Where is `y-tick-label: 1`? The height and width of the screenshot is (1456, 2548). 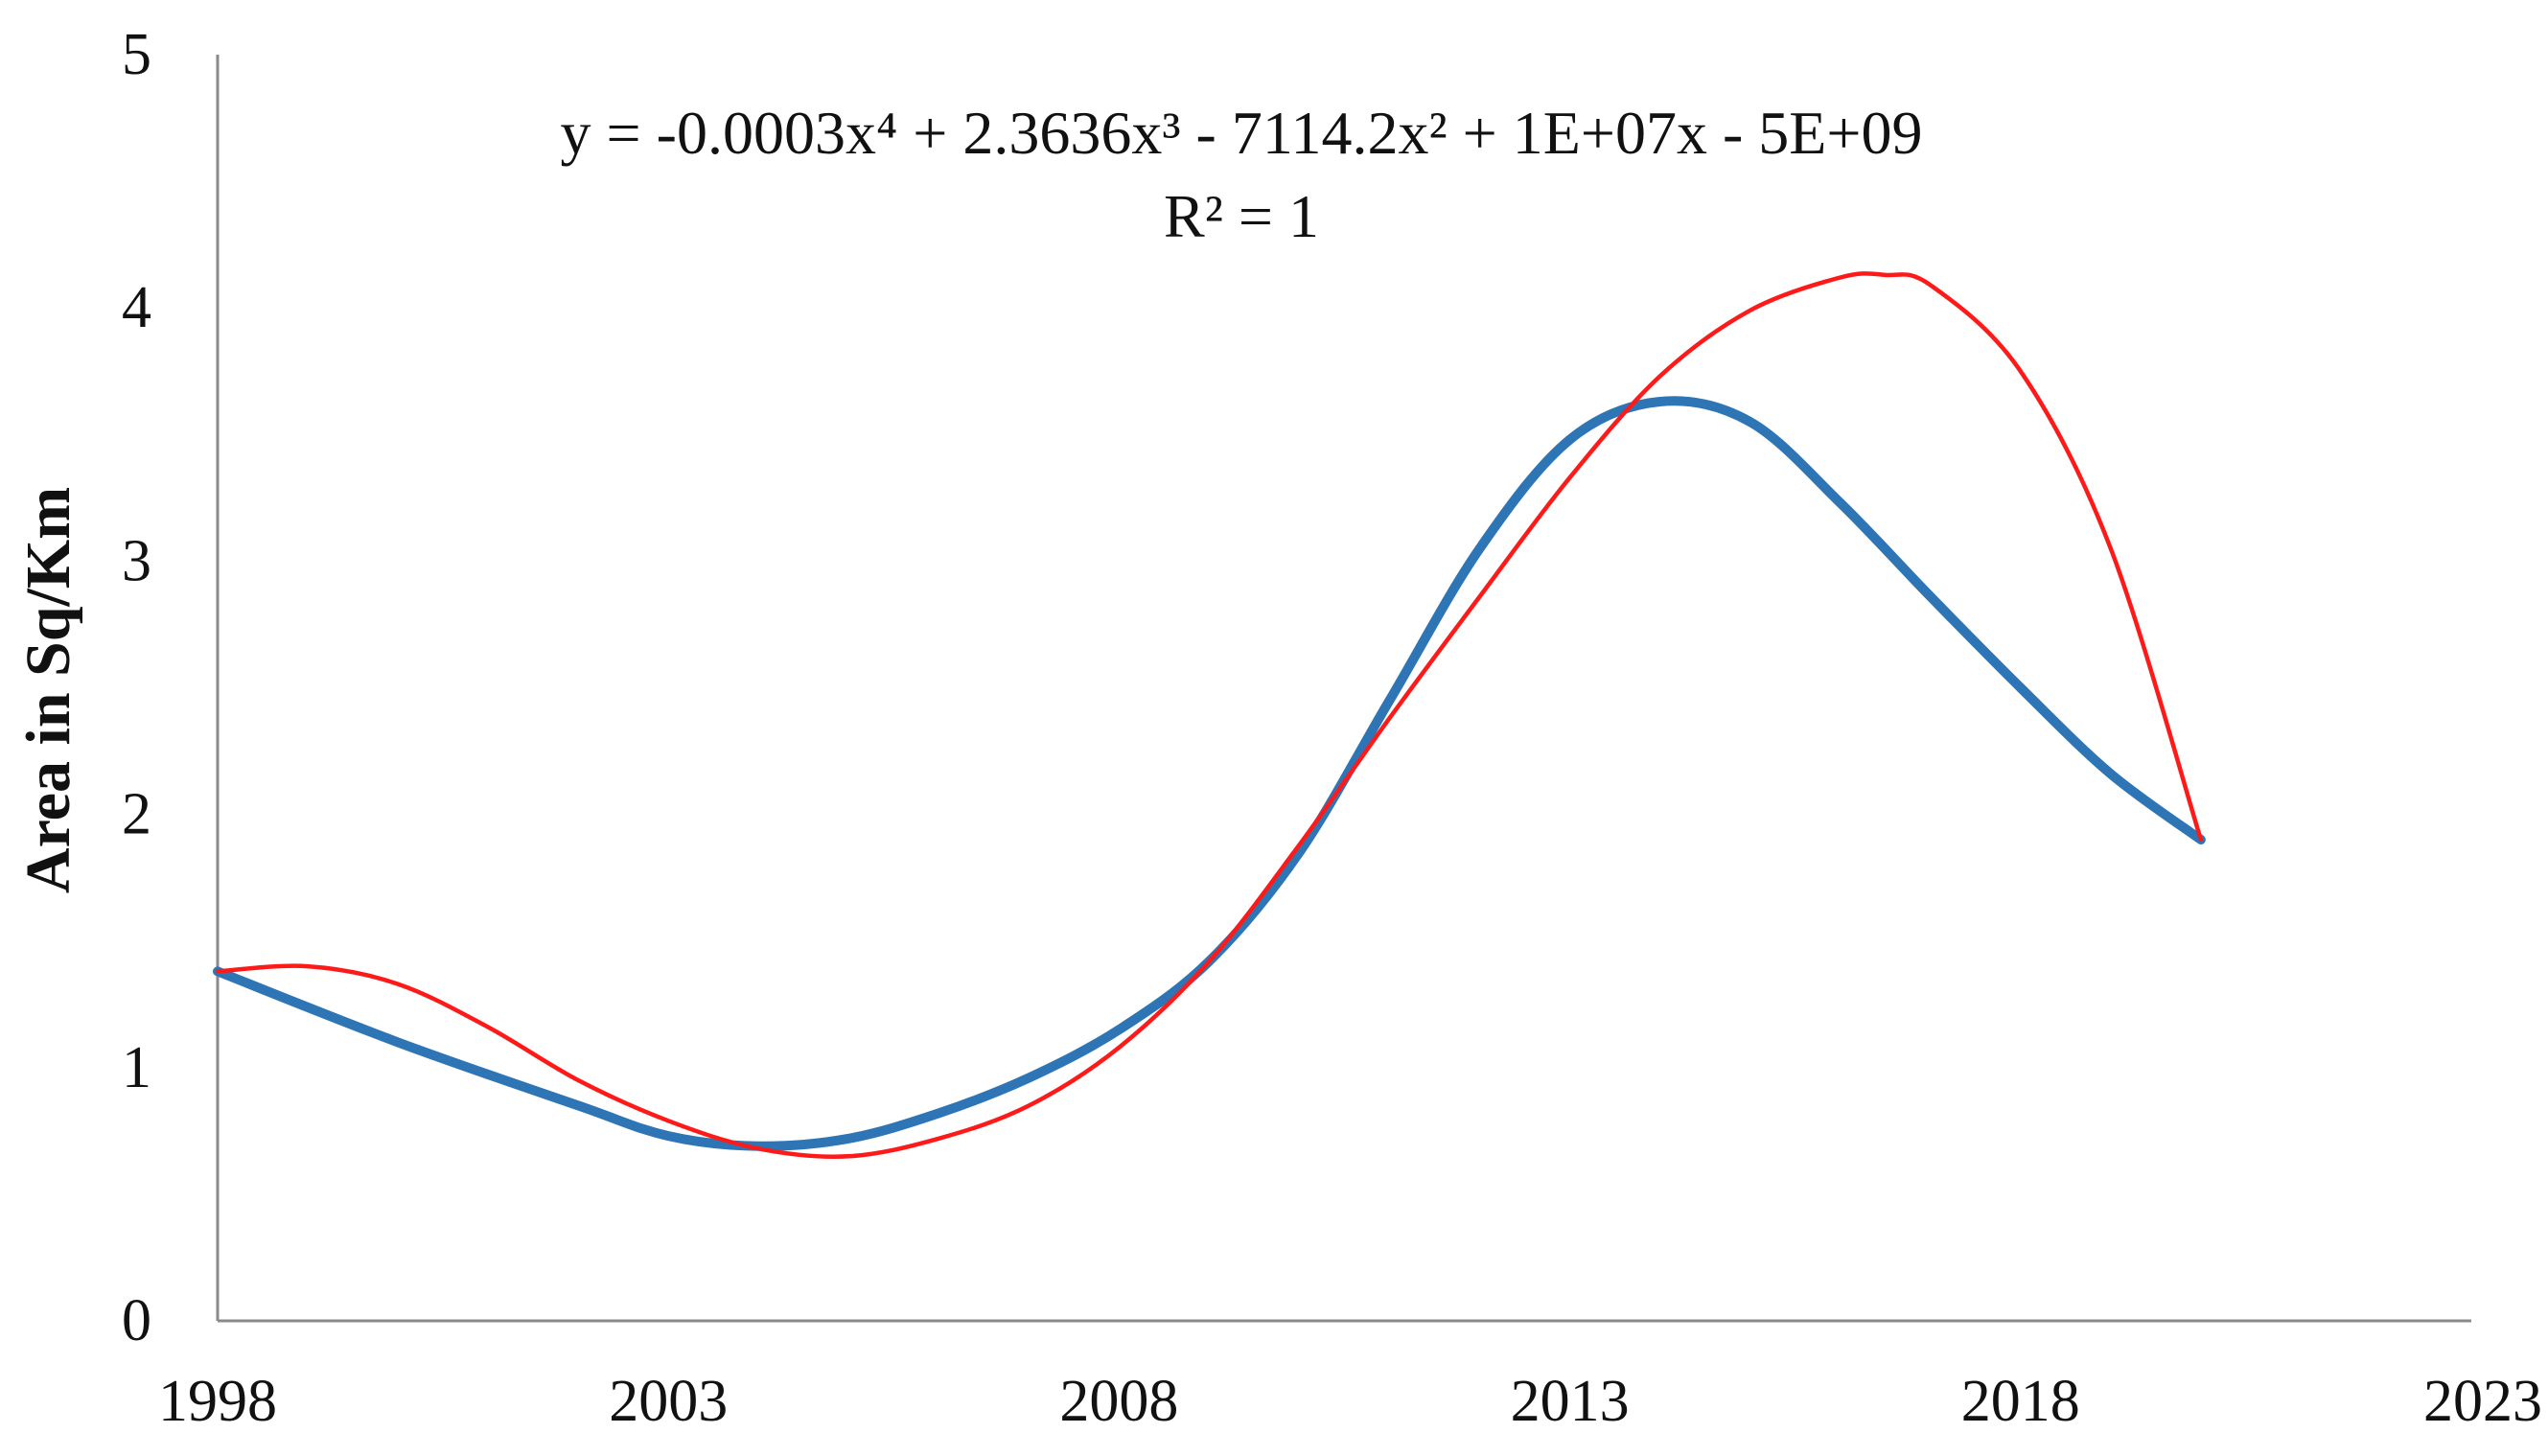 y-tick-label: 1 is located at coordinates (136, 1067).